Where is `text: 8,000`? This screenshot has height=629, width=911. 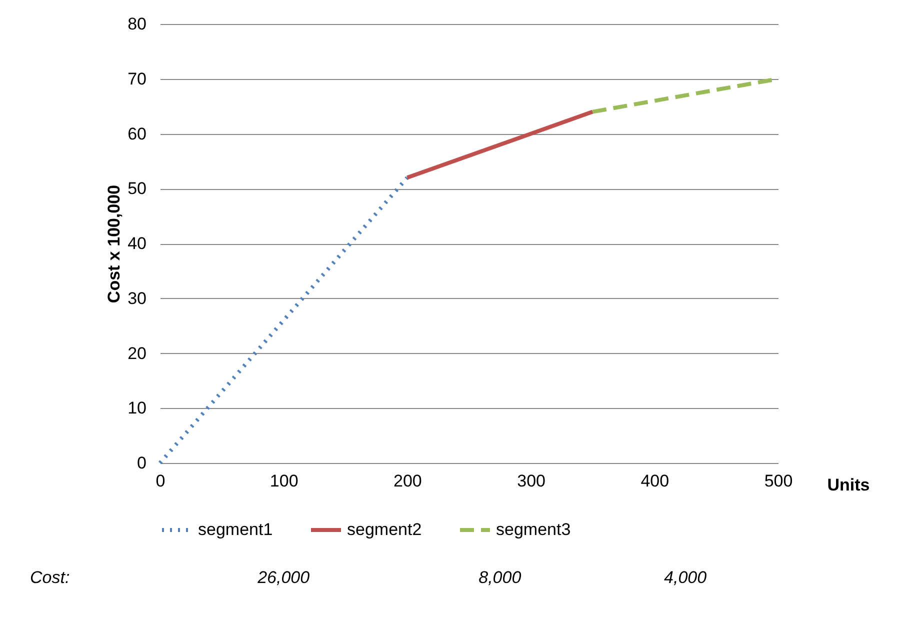
text: 8,000 is located at coordinates (500, 577).